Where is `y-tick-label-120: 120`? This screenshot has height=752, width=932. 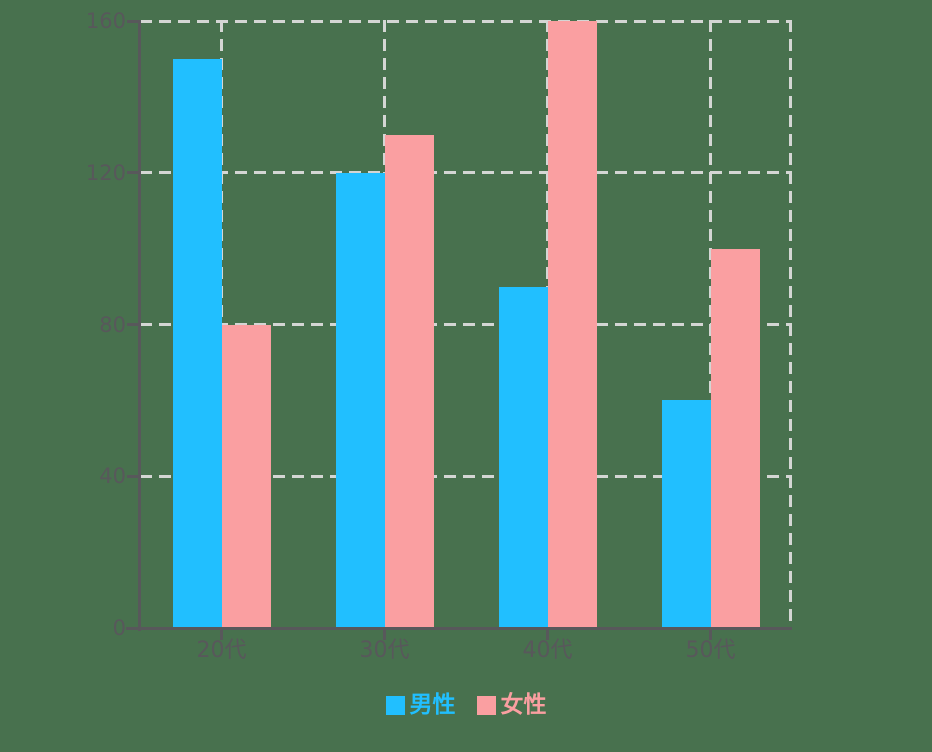
y-tick-label-120: 120 is located at coordinates (105, 172).